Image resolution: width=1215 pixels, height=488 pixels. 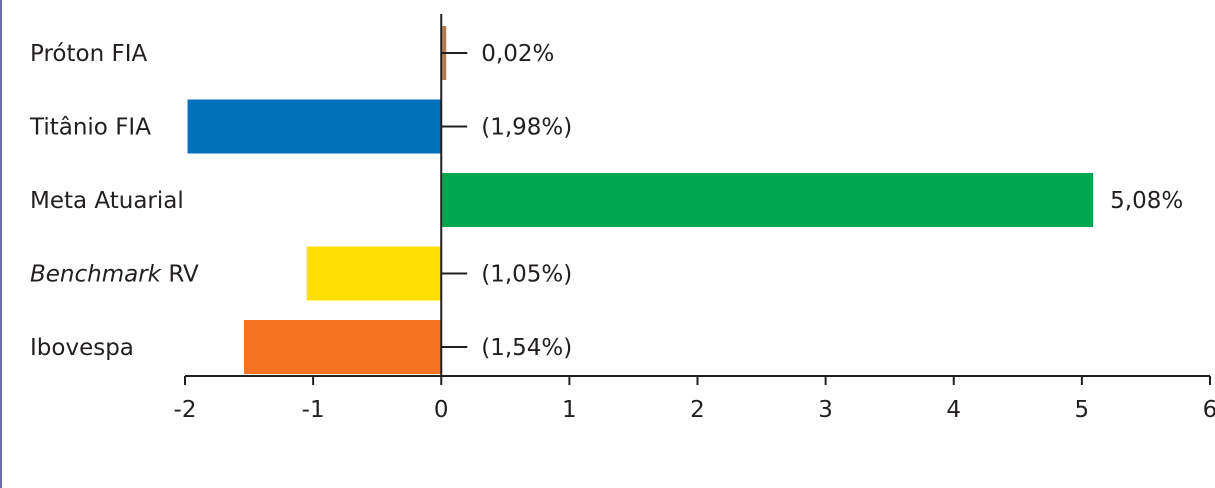 What do you see at coordinates (441, 410) in the screenshot?
I see `x-tick-label-2: 0` at bounding box center [441, 410].